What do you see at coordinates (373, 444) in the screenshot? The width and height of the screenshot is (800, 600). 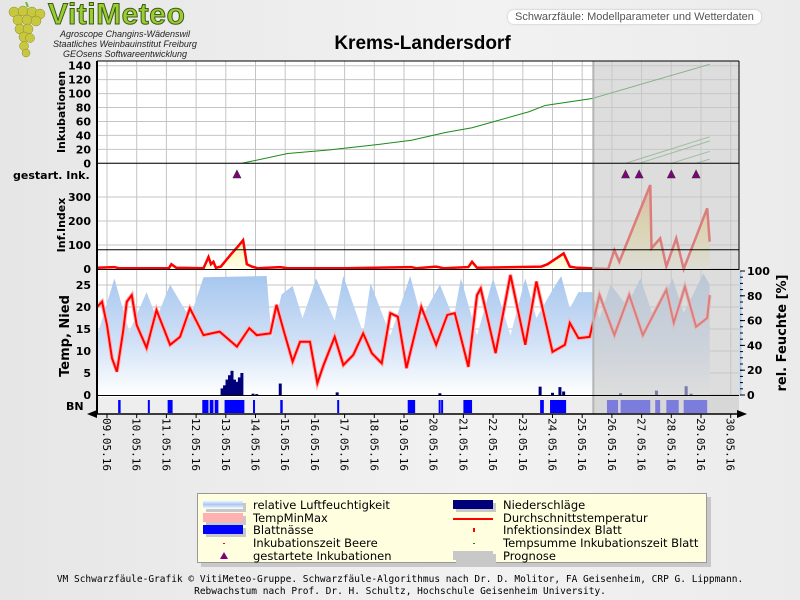 I see `x-tick-label: 18.05.16` at bounding box center [373, 444].